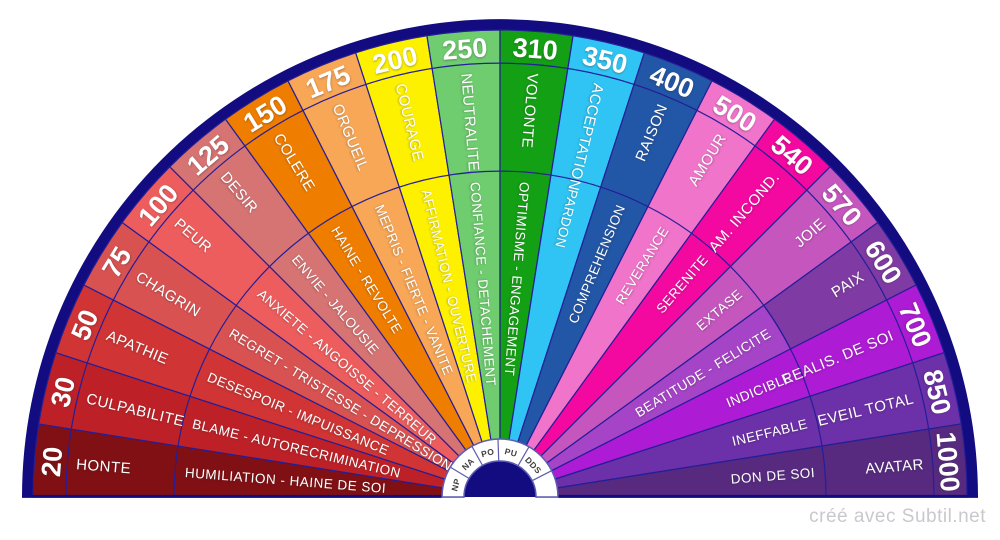 The image size is (1000, 540). Describe the element at coordinates (52, 462) in the screenshot. I see `sector-value: 20` at that location.